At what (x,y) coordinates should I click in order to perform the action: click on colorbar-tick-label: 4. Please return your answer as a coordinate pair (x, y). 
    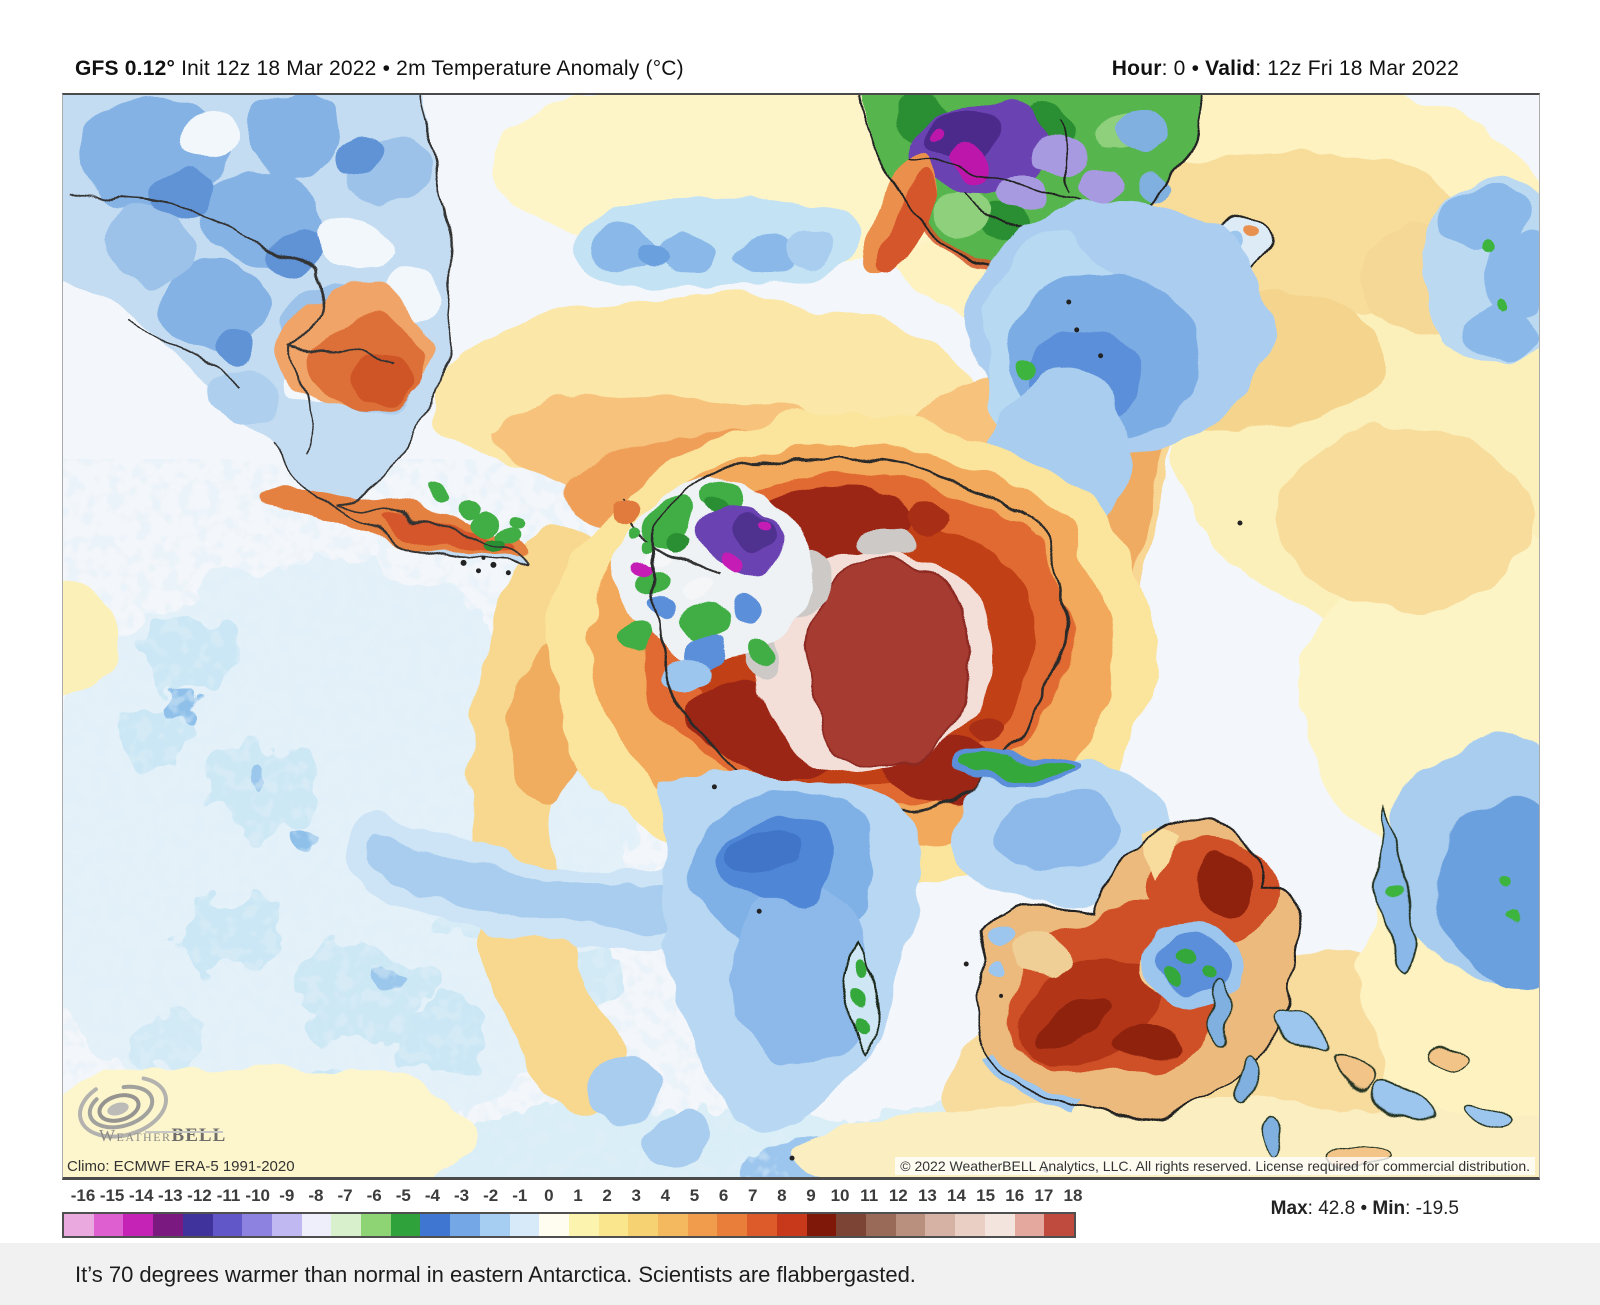
    Looking at the image, I should click on (665, 1195).